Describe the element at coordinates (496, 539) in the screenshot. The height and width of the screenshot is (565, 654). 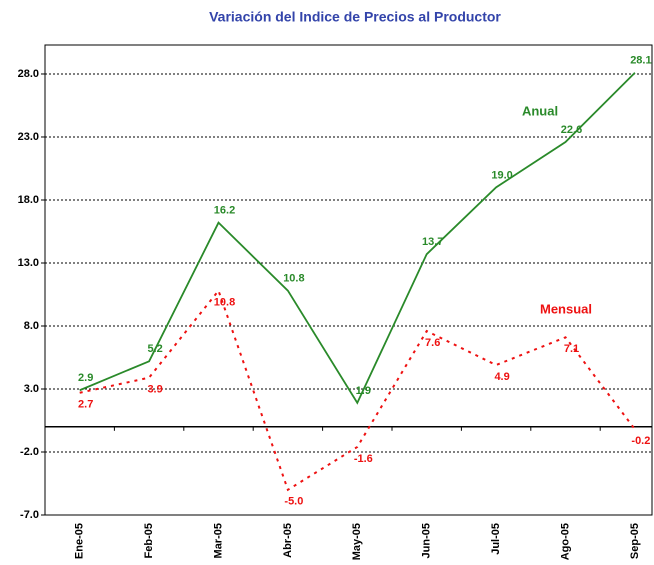
I see `x-tick-label: Jul-05` at that location.